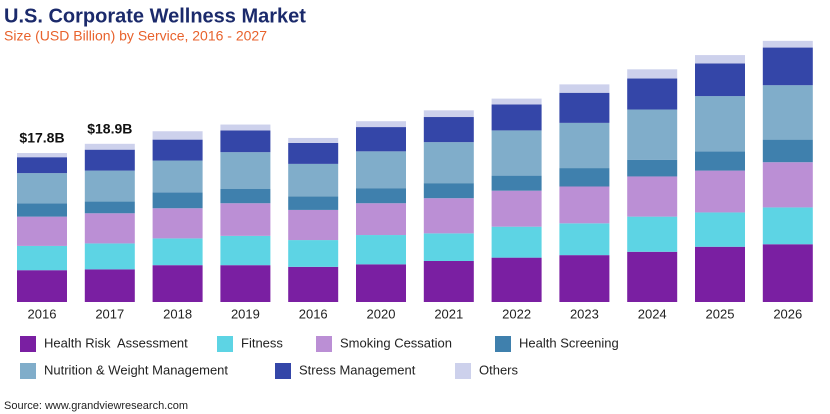 This screenshot has height=414, width=830. I want to click on chart-title: U.S. Corporate Wellness Market, so click(155, 16).